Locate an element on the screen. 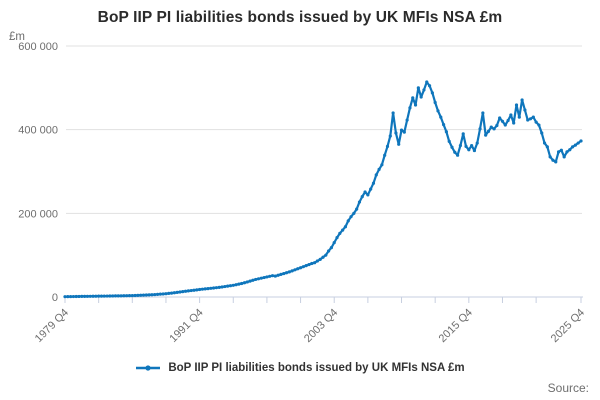  y-tick-label: 600 000 is located at coordinates (38, 47).